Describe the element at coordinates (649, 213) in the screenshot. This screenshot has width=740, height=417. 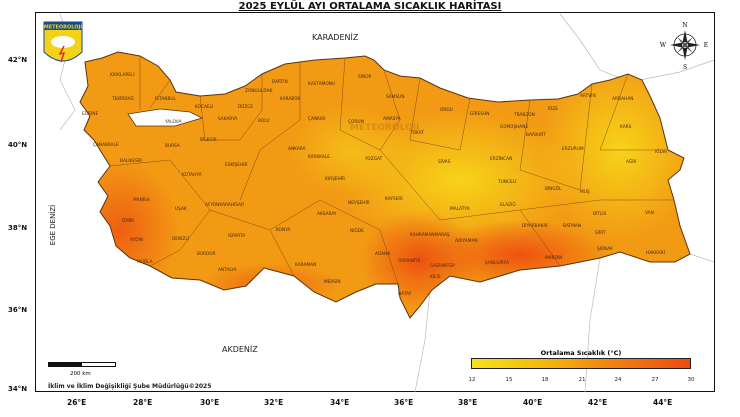
I see `province-label: VAN` at that location.